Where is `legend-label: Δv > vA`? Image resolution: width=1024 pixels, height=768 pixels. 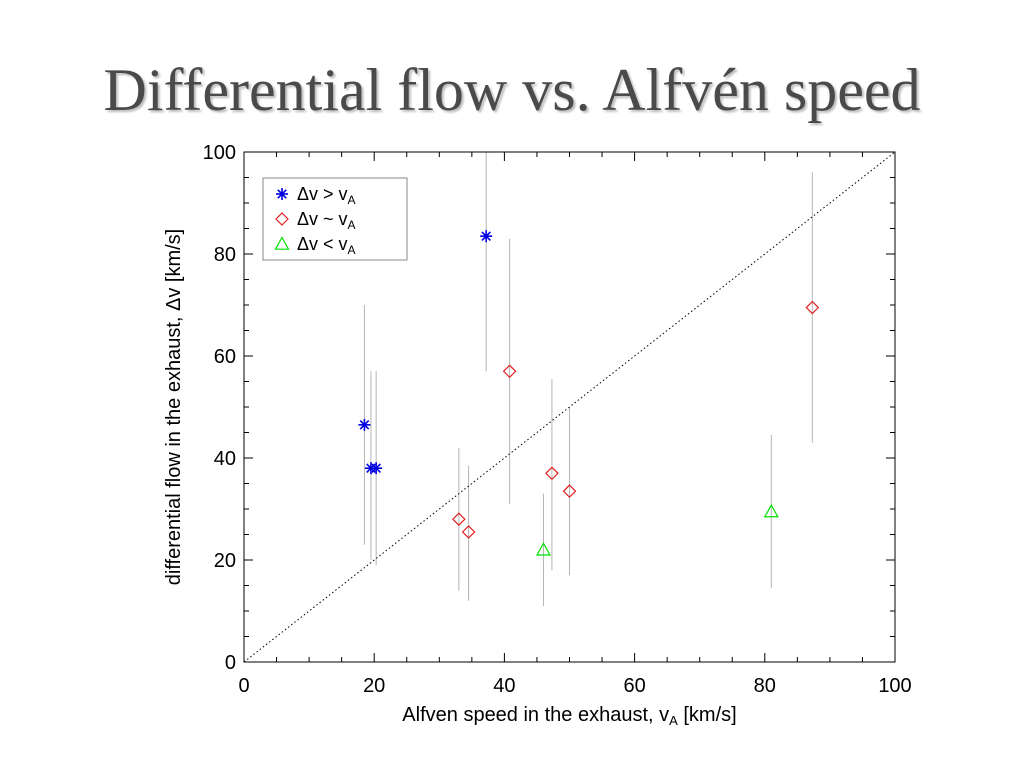 legend-label: Δv > vA is located at coordinates (326, 195).